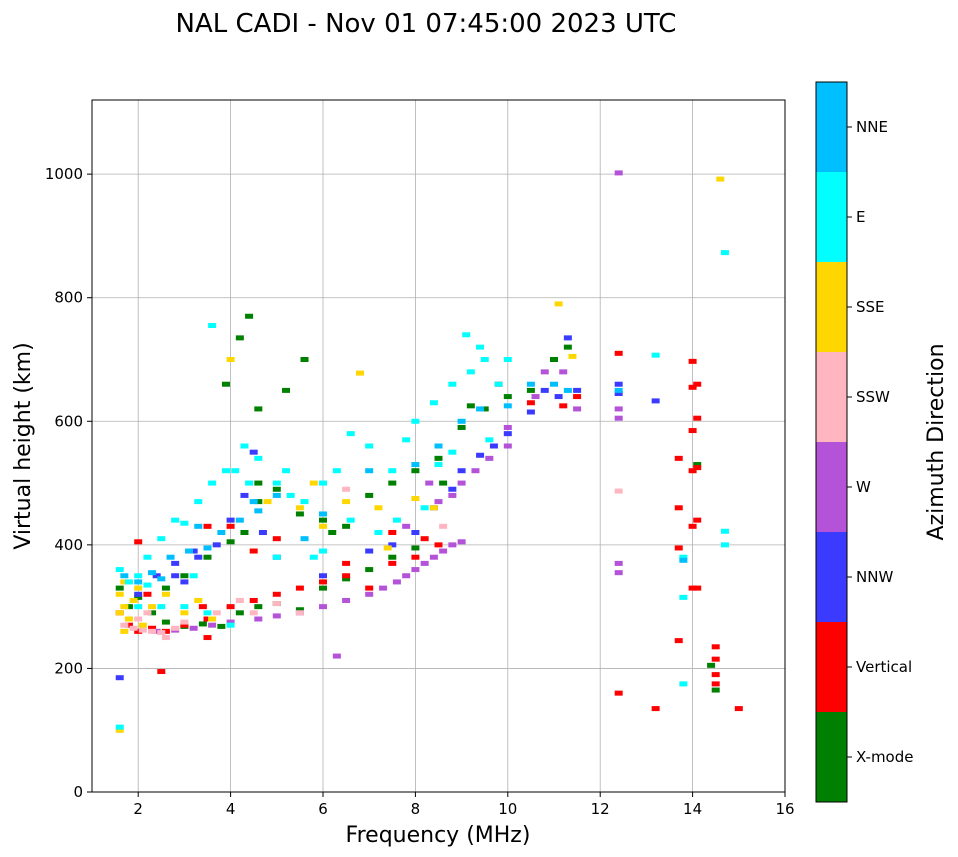  What do you see at coordinates (873, 397) in the screenshot?
I see `colorbar-label-ssw: SSW` at bounding box center [873, 397].